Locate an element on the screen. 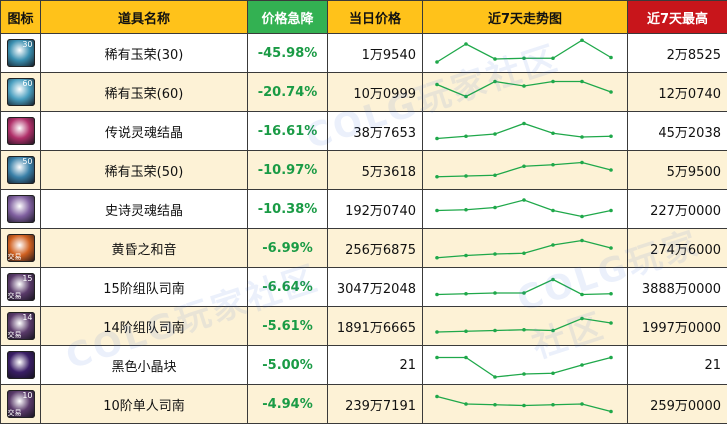 This screenshot has height=434, width=727. current-price: 10万0999 is located at coordinates (375, 92).